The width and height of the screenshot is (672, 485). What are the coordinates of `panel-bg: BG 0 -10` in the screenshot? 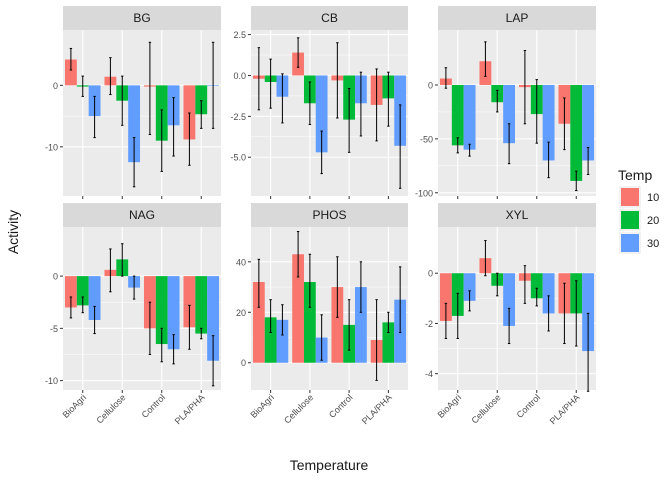 It's located at (133, 102).